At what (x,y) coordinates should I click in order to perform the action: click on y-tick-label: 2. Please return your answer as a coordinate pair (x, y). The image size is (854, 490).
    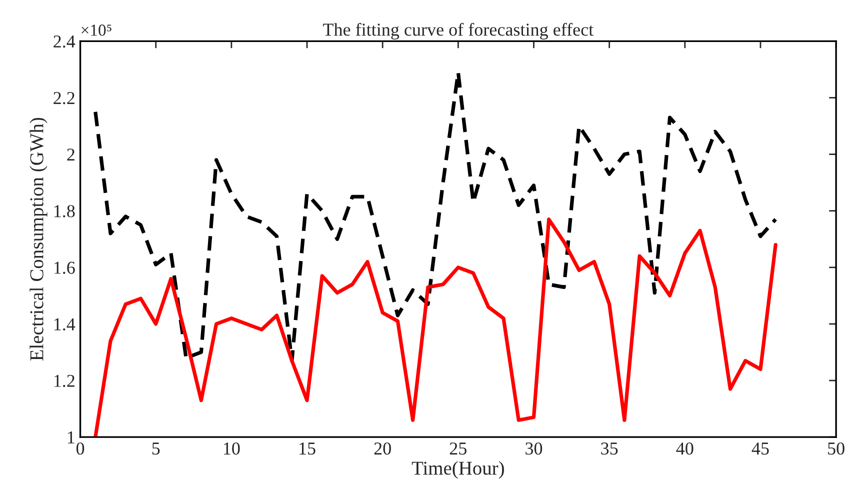
    Looking at the image, I should click on (70, 154).